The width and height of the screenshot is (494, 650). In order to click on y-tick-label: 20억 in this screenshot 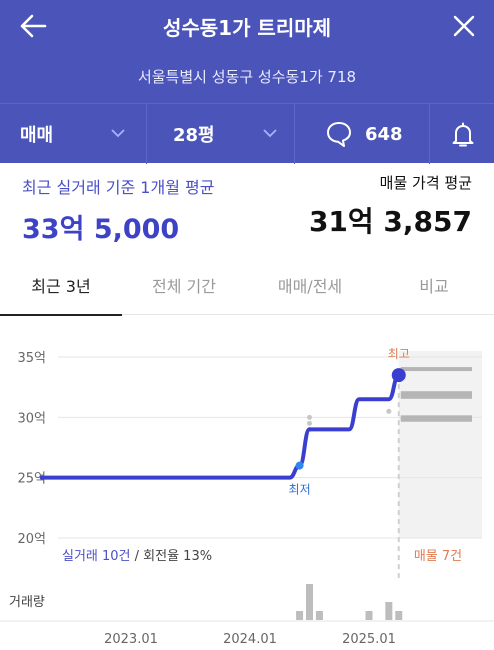, I will do `click(31, 539)`.